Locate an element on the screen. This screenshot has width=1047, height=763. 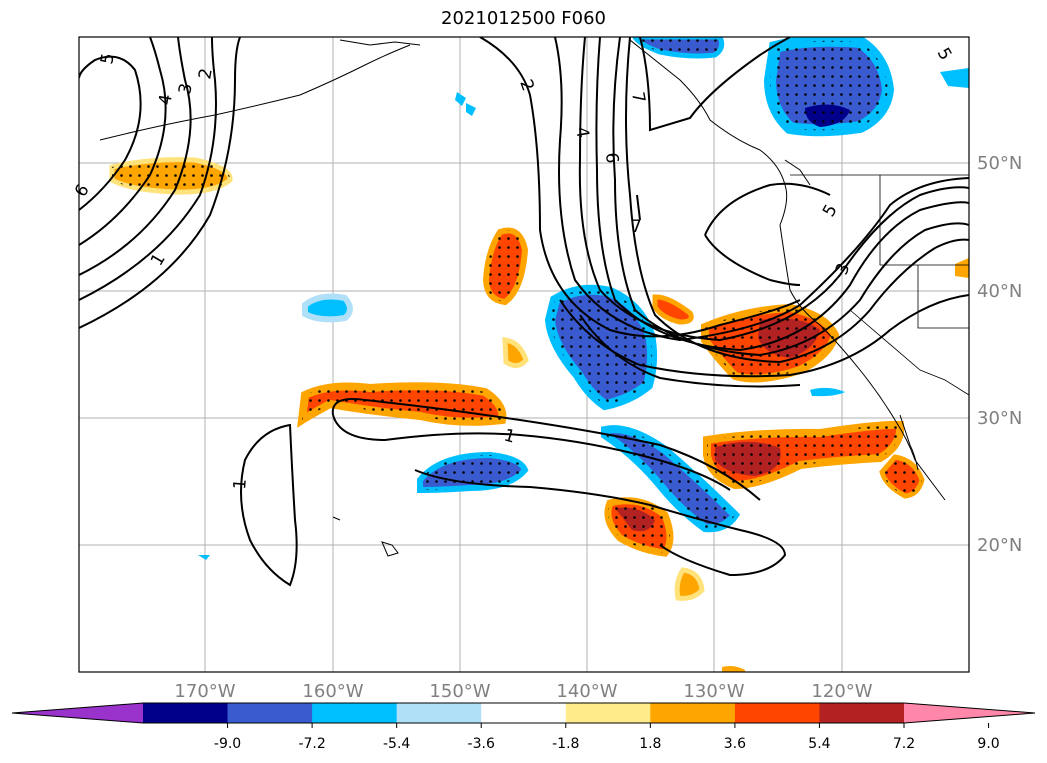
colorbar-tick-label: 3.6 is located at coordinates (735, 744).